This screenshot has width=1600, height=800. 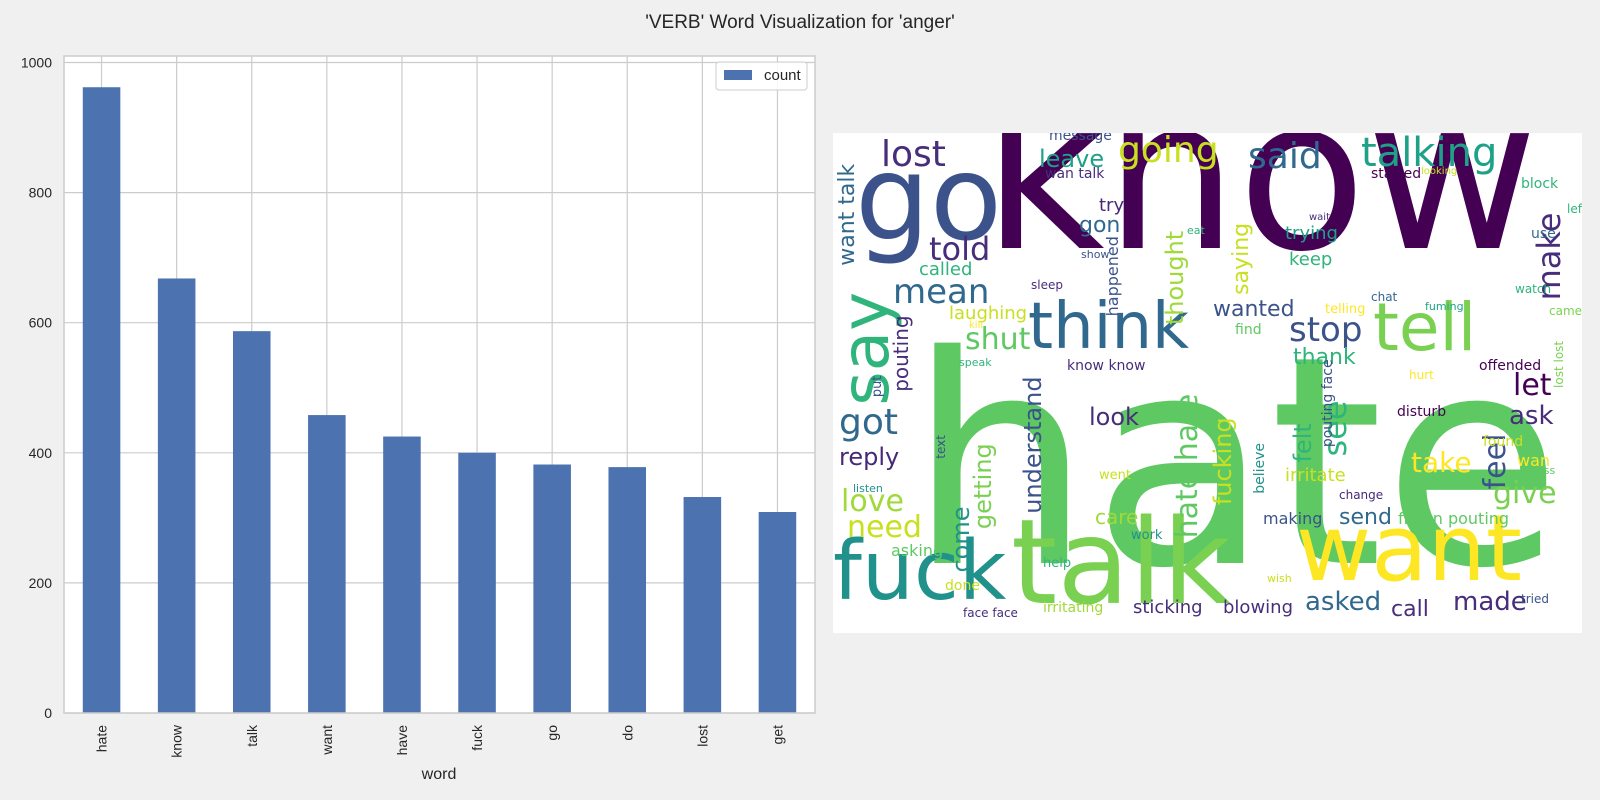 What do you see at coordinates (1539, 470) in the screenshot?
I see `wordcloud-word: guess` at bounding box center [1539, 470].